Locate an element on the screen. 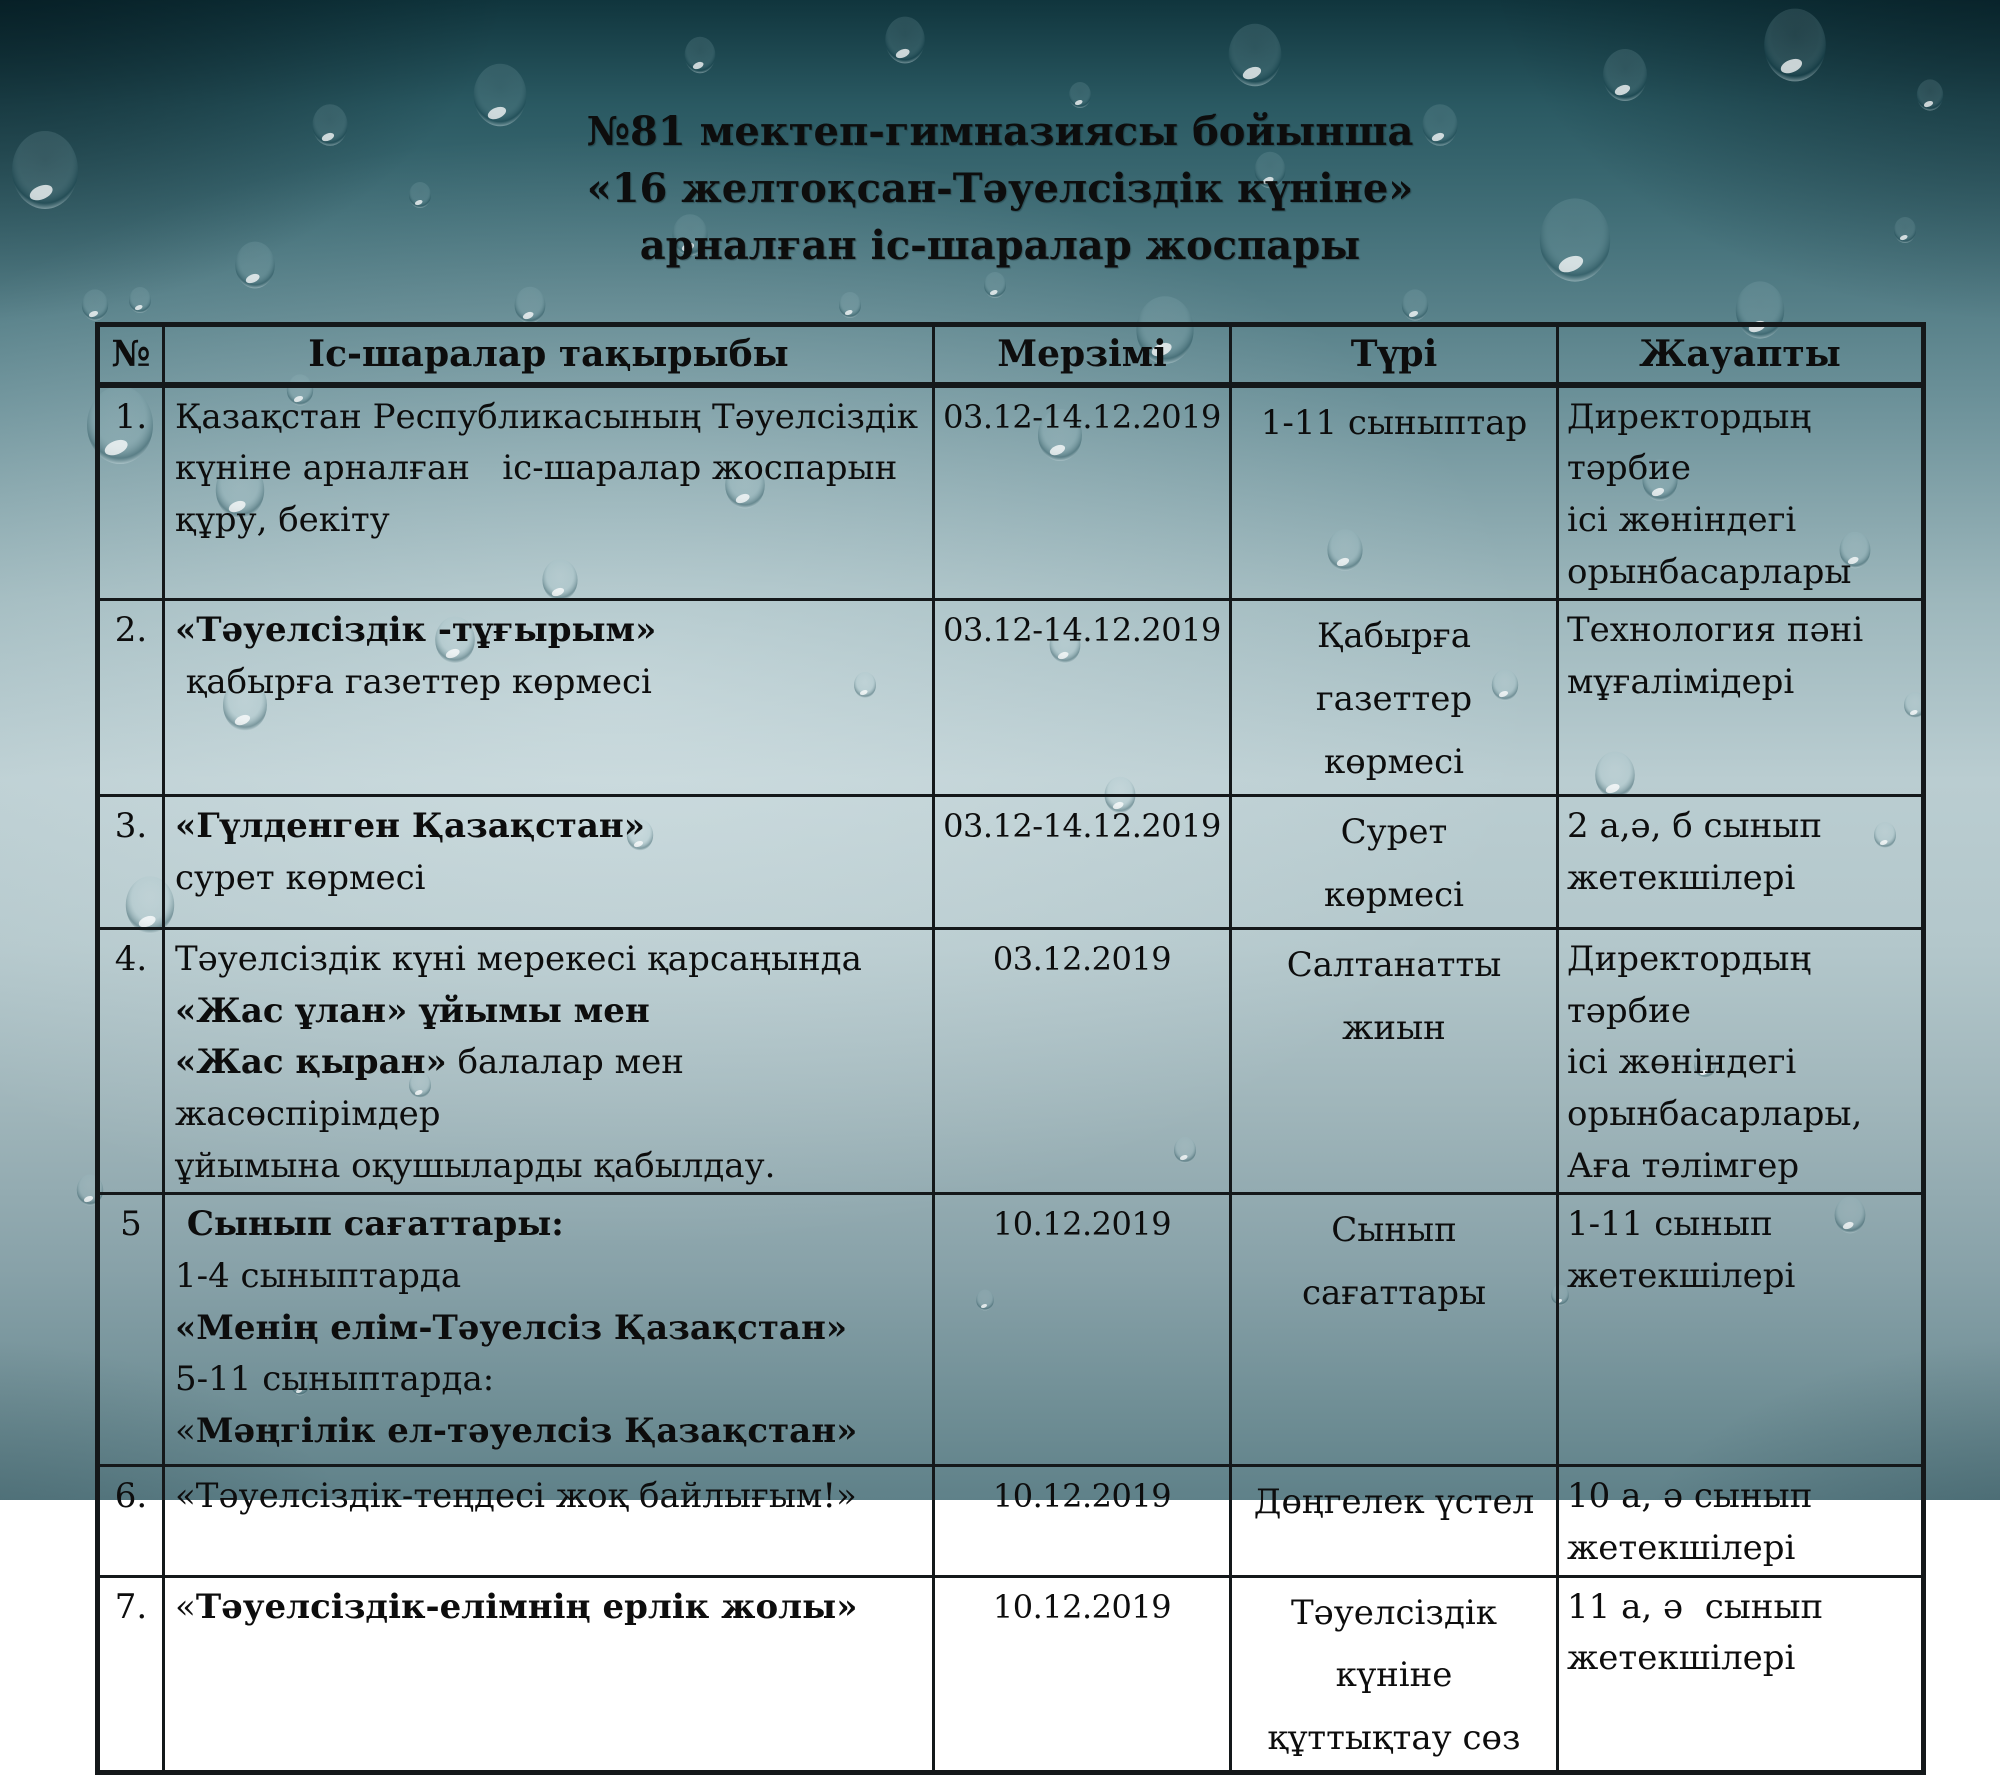 This screenshot has width=2000, height=1775. responsible-cell: Технология пәні мұғалімідері is located at coordinates (1740, 698).